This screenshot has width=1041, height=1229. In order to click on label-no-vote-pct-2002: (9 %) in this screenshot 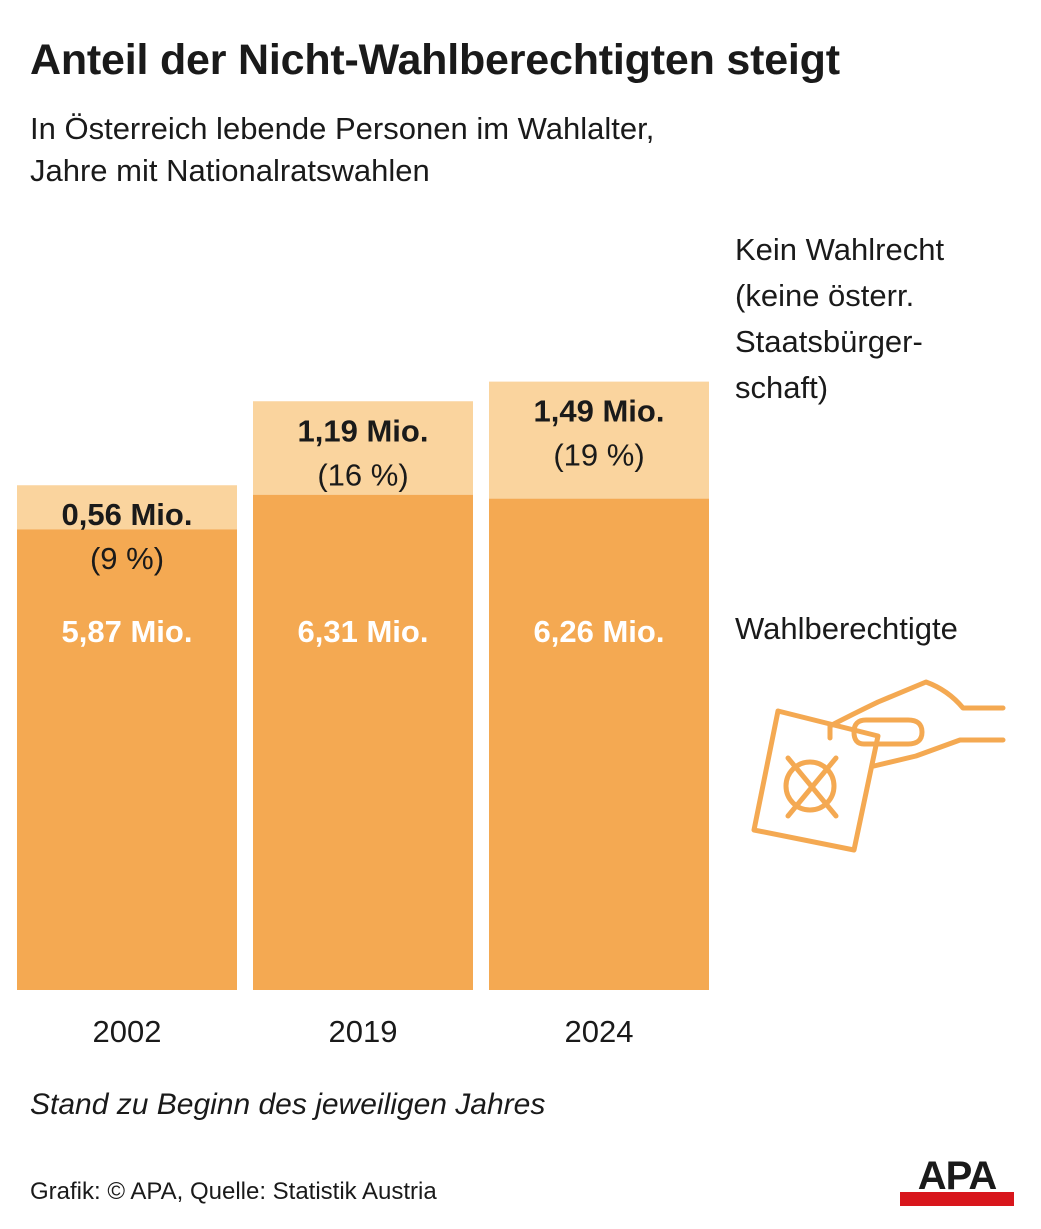, I will do `click(127, 558)`.